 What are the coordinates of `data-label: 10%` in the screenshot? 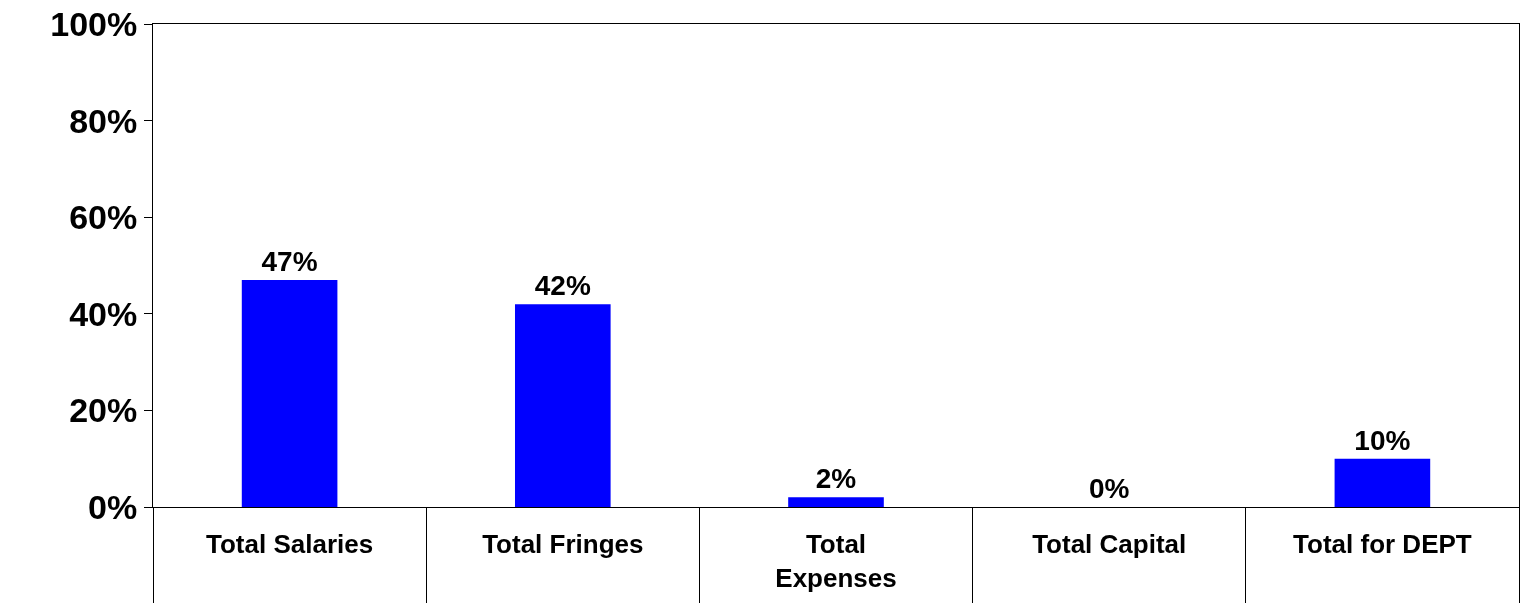 It's located at (1382, 440).